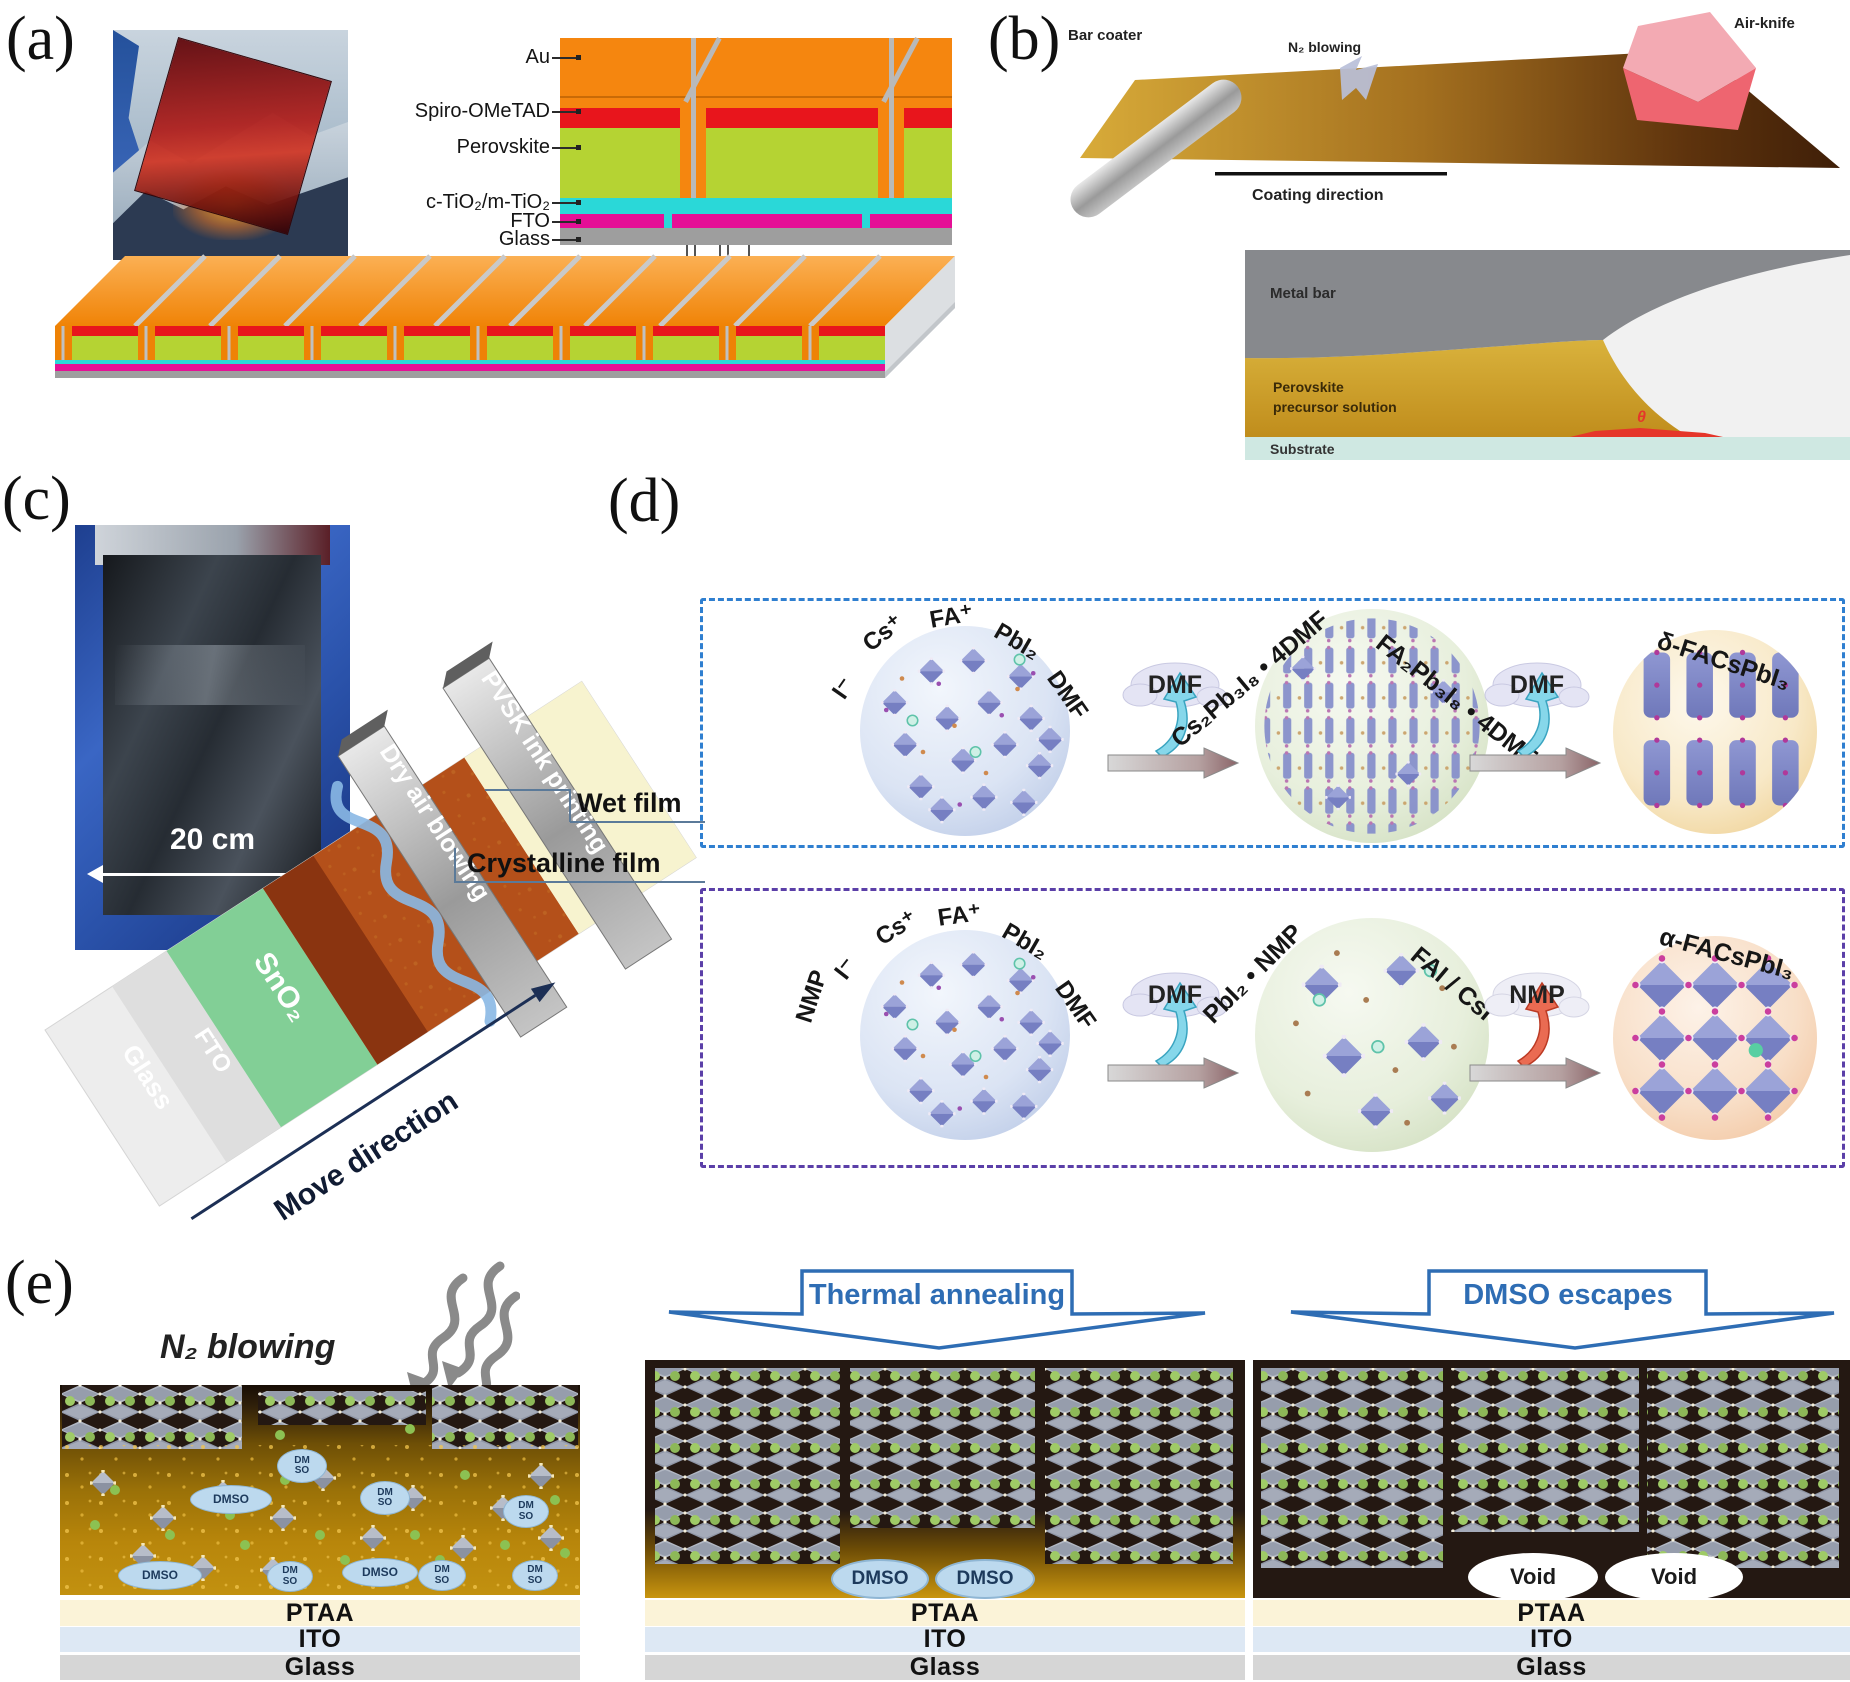 This screenshot has width=1850, height=1682. I want to click on label-glass: Glass, so click(524, 239).